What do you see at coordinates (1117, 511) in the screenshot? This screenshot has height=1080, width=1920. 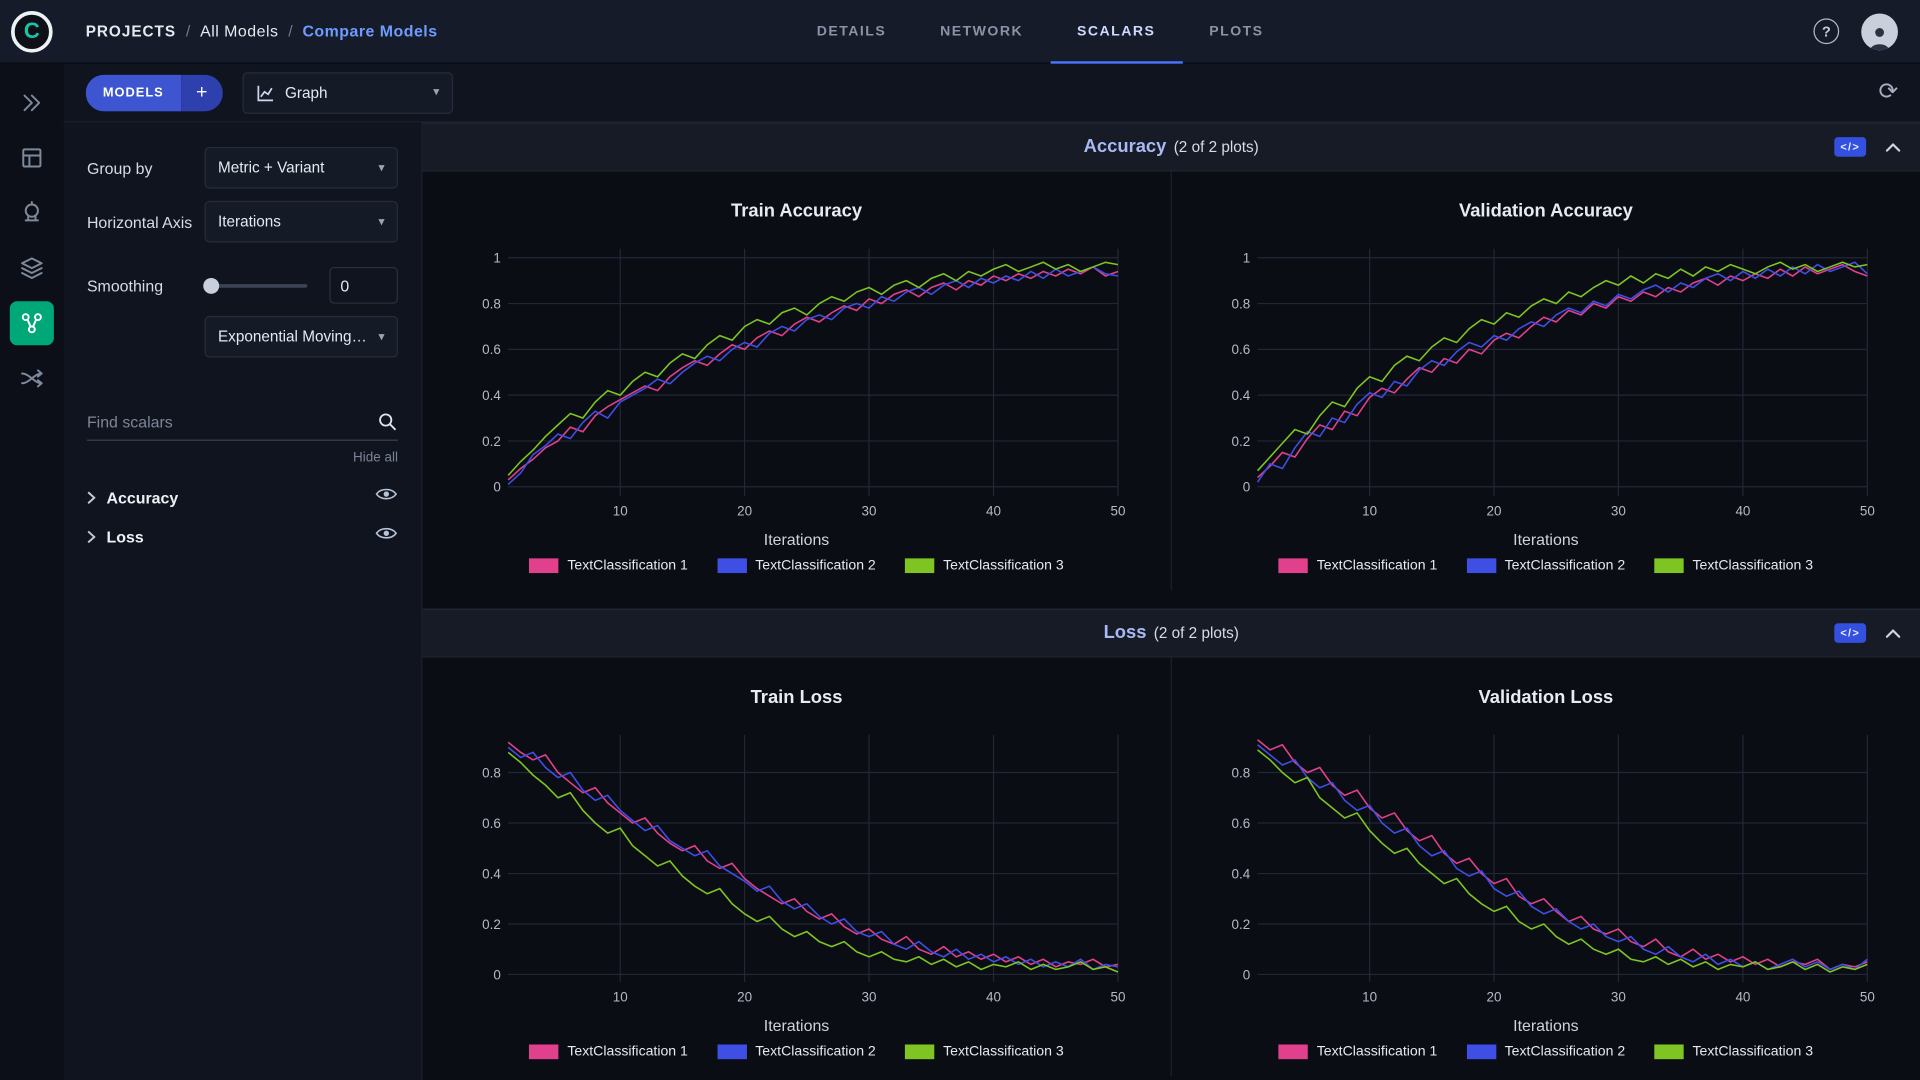 I see `svg-text: 50` at bounding box center [1117, 511].